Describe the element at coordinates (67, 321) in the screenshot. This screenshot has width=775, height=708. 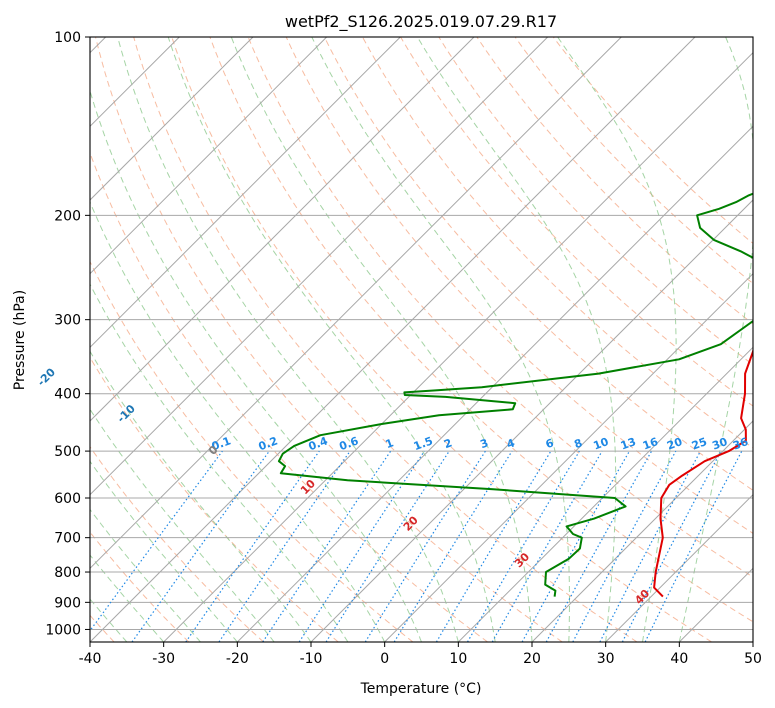
I see `y-tick-label: 300` at that location.